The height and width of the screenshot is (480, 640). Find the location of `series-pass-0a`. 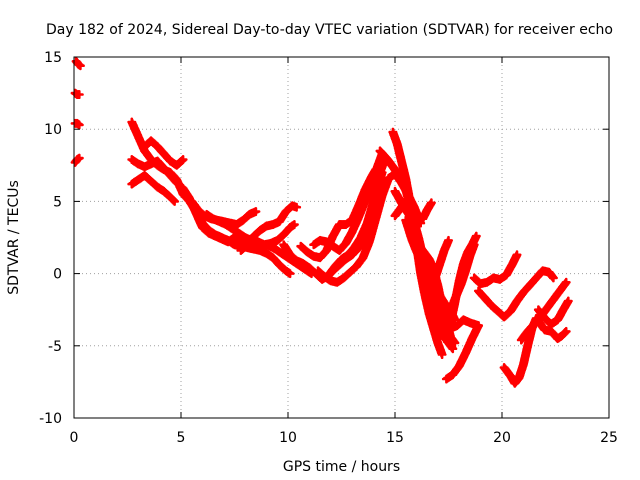

series-pass-0a is located at coordinates (78, 63).